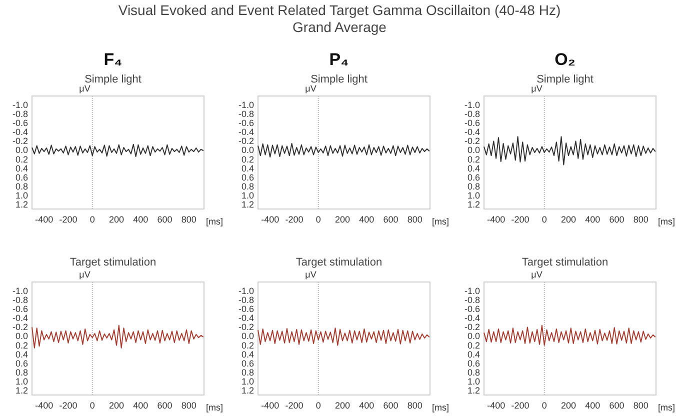 This screenshot has height=417, width=679. What do you see at coordinates (113, 59) in the screenshot?
I see `chart-title: F₄` at bounding box center [113, 59].